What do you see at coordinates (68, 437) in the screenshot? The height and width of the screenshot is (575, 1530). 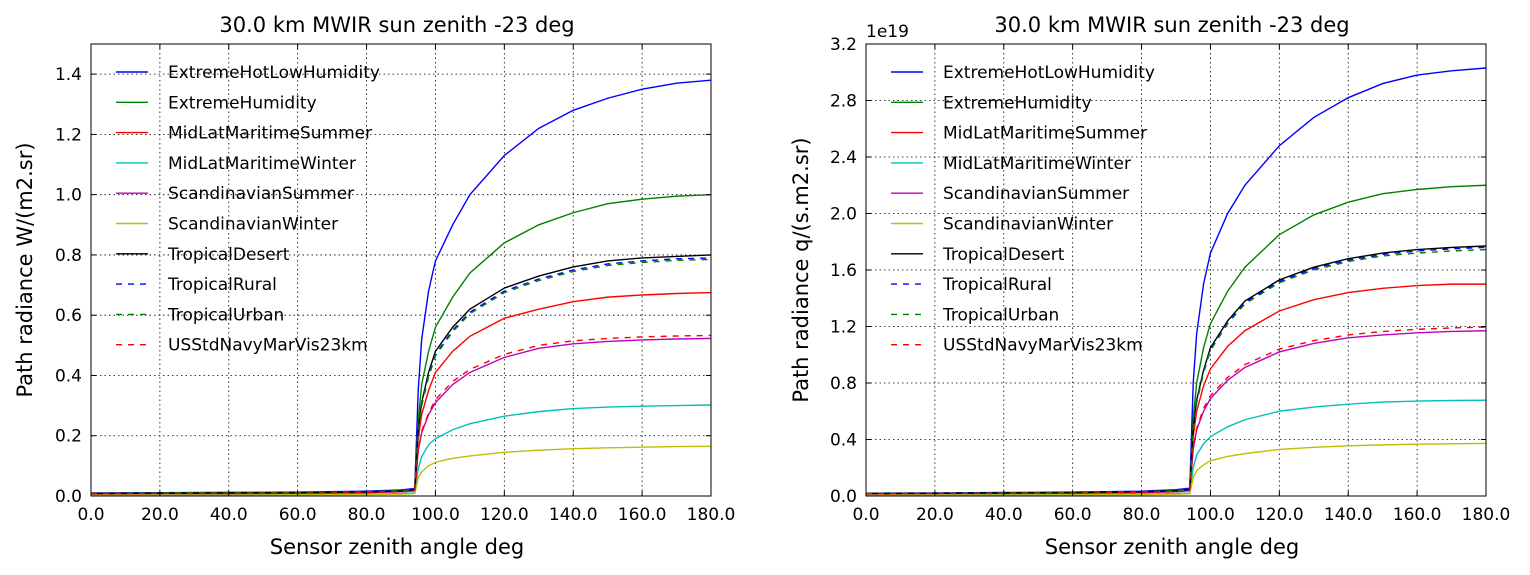 I see `y-tick-label: 0.2` at bounding box center [68, 437].